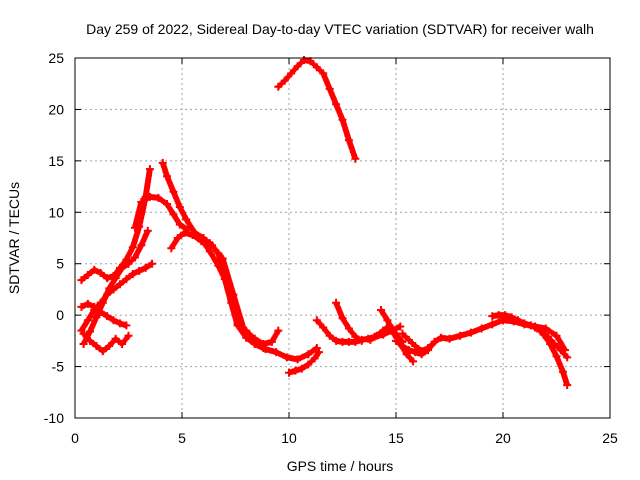 The height and width of the screenshot is (480, 640). What do you see at coordinates (58, 367) in the screenshot?
I see `y-tick-label: -5` at bounding box center [58, 367].